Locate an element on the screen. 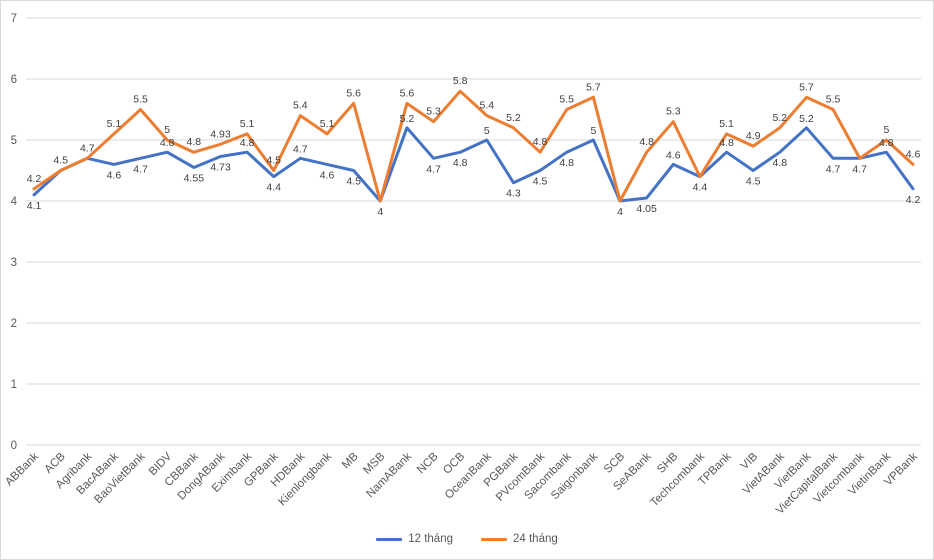 The image size is (934, 560). data-label-24-thang: 4.9 is located at coordinates (753, 136).